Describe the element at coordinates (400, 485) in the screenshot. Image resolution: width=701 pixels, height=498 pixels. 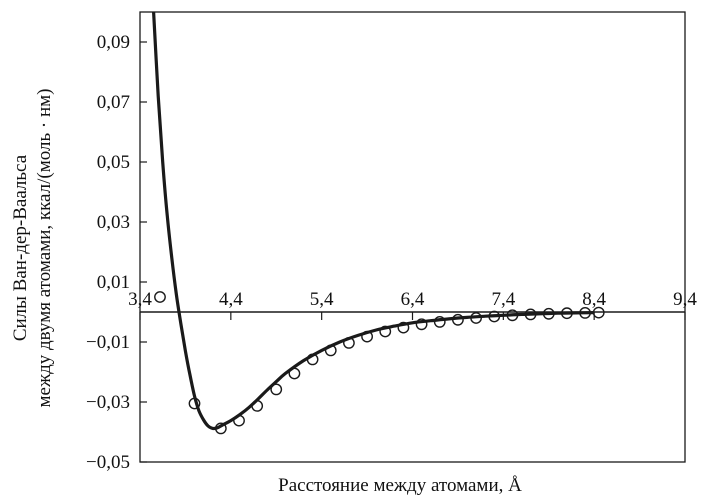
I see `x-axis-title: Расстояние между атомами, Å` at that location.